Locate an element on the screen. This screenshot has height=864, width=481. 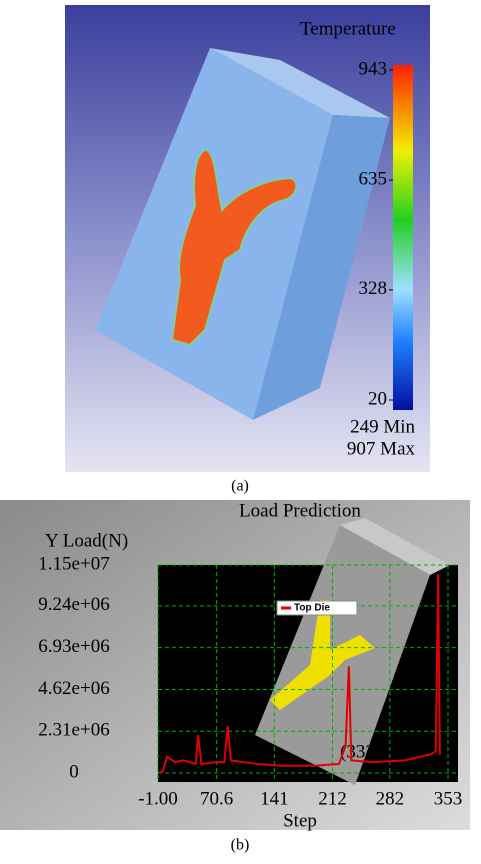
x-tick-label: -1.00 is located at coordinates (158, 798).